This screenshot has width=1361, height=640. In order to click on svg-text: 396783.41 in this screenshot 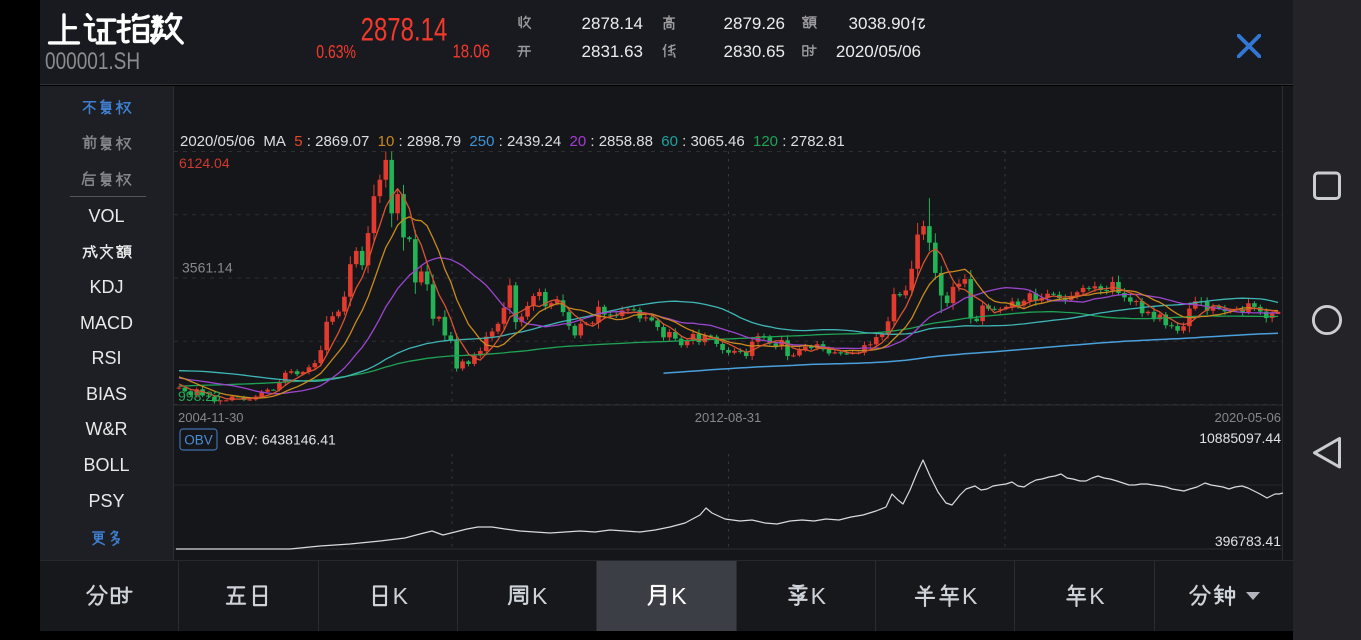, I will do `click(1248, 541)`.